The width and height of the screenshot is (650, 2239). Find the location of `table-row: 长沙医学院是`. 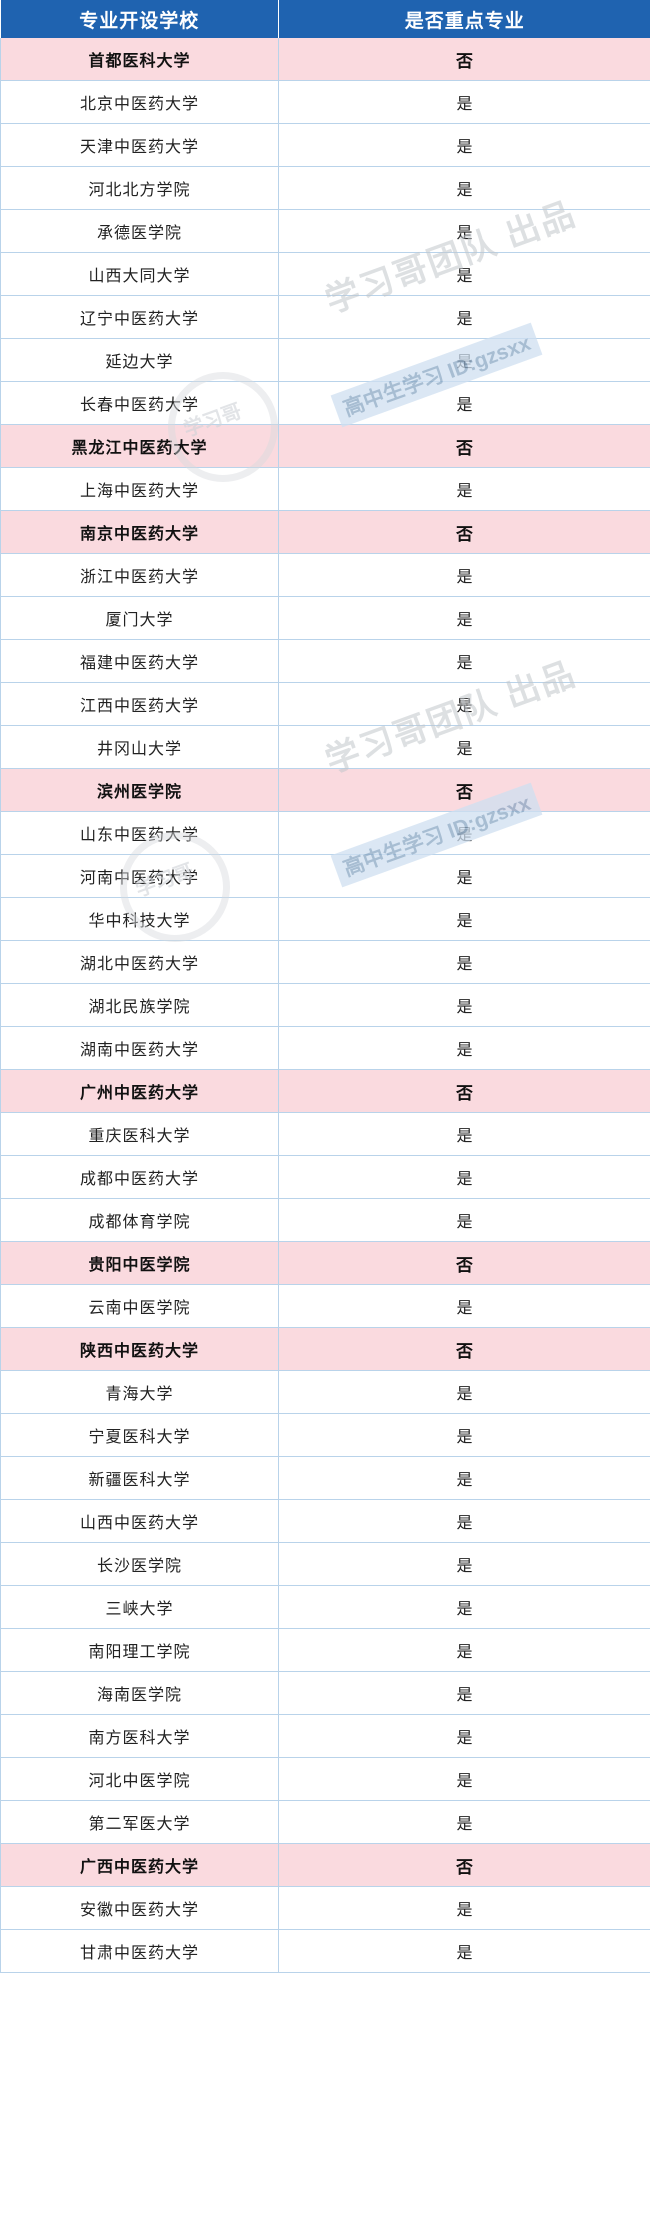

table-row: 长沙医学院是 is located at coordinates (325, 1564).